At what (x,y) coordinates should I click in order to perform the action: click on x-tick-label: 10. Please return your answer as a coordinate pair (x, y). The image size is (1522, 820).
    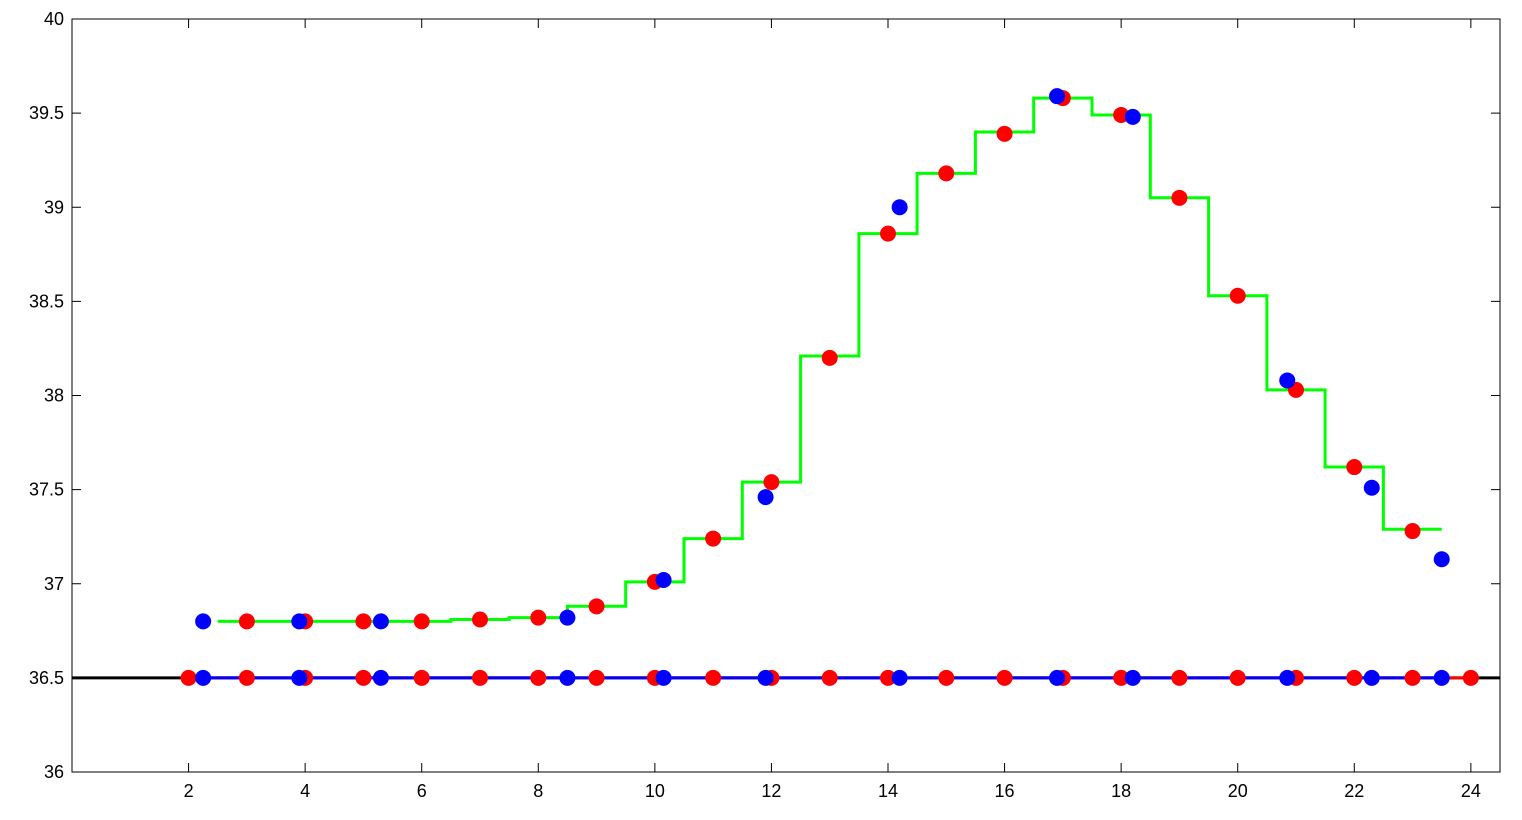
    Looking at the image, I should click on (655, 791).